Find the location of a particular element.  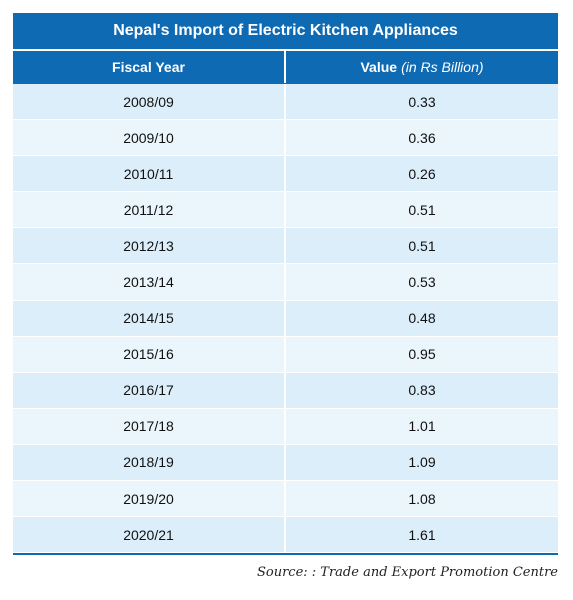

cell-fiscal-year: 2019/20 is located at coordinates (149, 499).